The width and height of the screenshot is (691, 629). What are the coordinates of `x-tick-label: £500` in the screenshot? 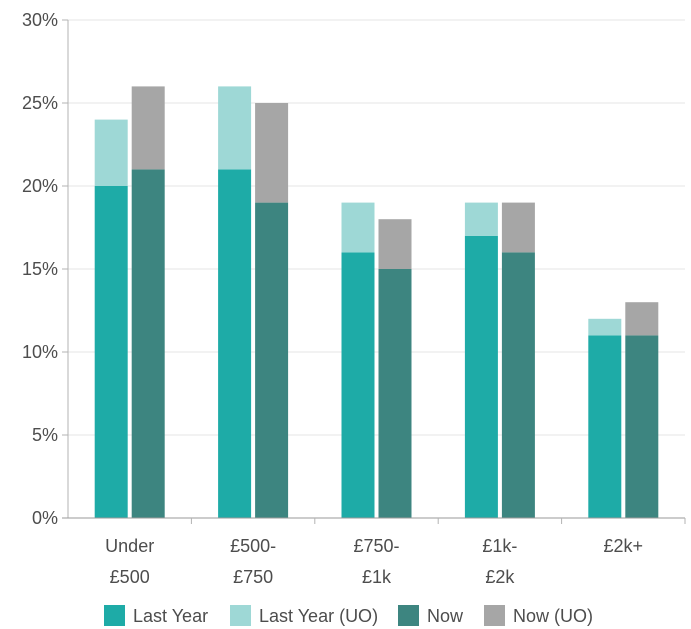 It's located at (130, 577).